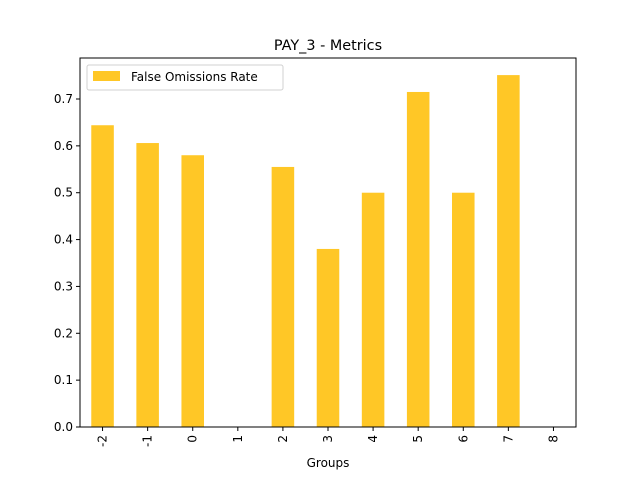 Image resolution: width=640 pixels, height=484 pixels. I want to click on x-tick-label: -2, so click(103, 441).